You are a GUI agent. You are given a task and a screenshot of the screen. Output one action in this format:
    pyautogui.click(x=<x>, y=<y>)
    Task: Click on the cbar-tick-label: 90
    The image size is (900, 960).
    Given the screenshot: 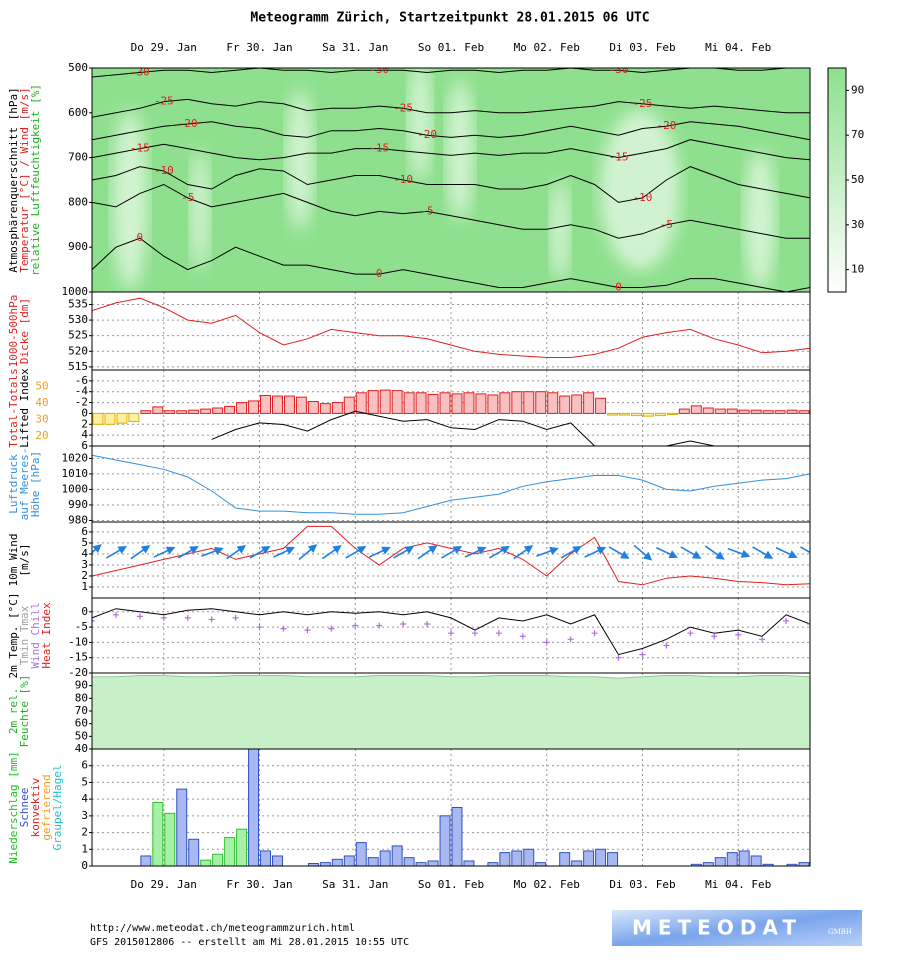 What is the action you would take?
    pyautogui.click(x=857, y=89)
    